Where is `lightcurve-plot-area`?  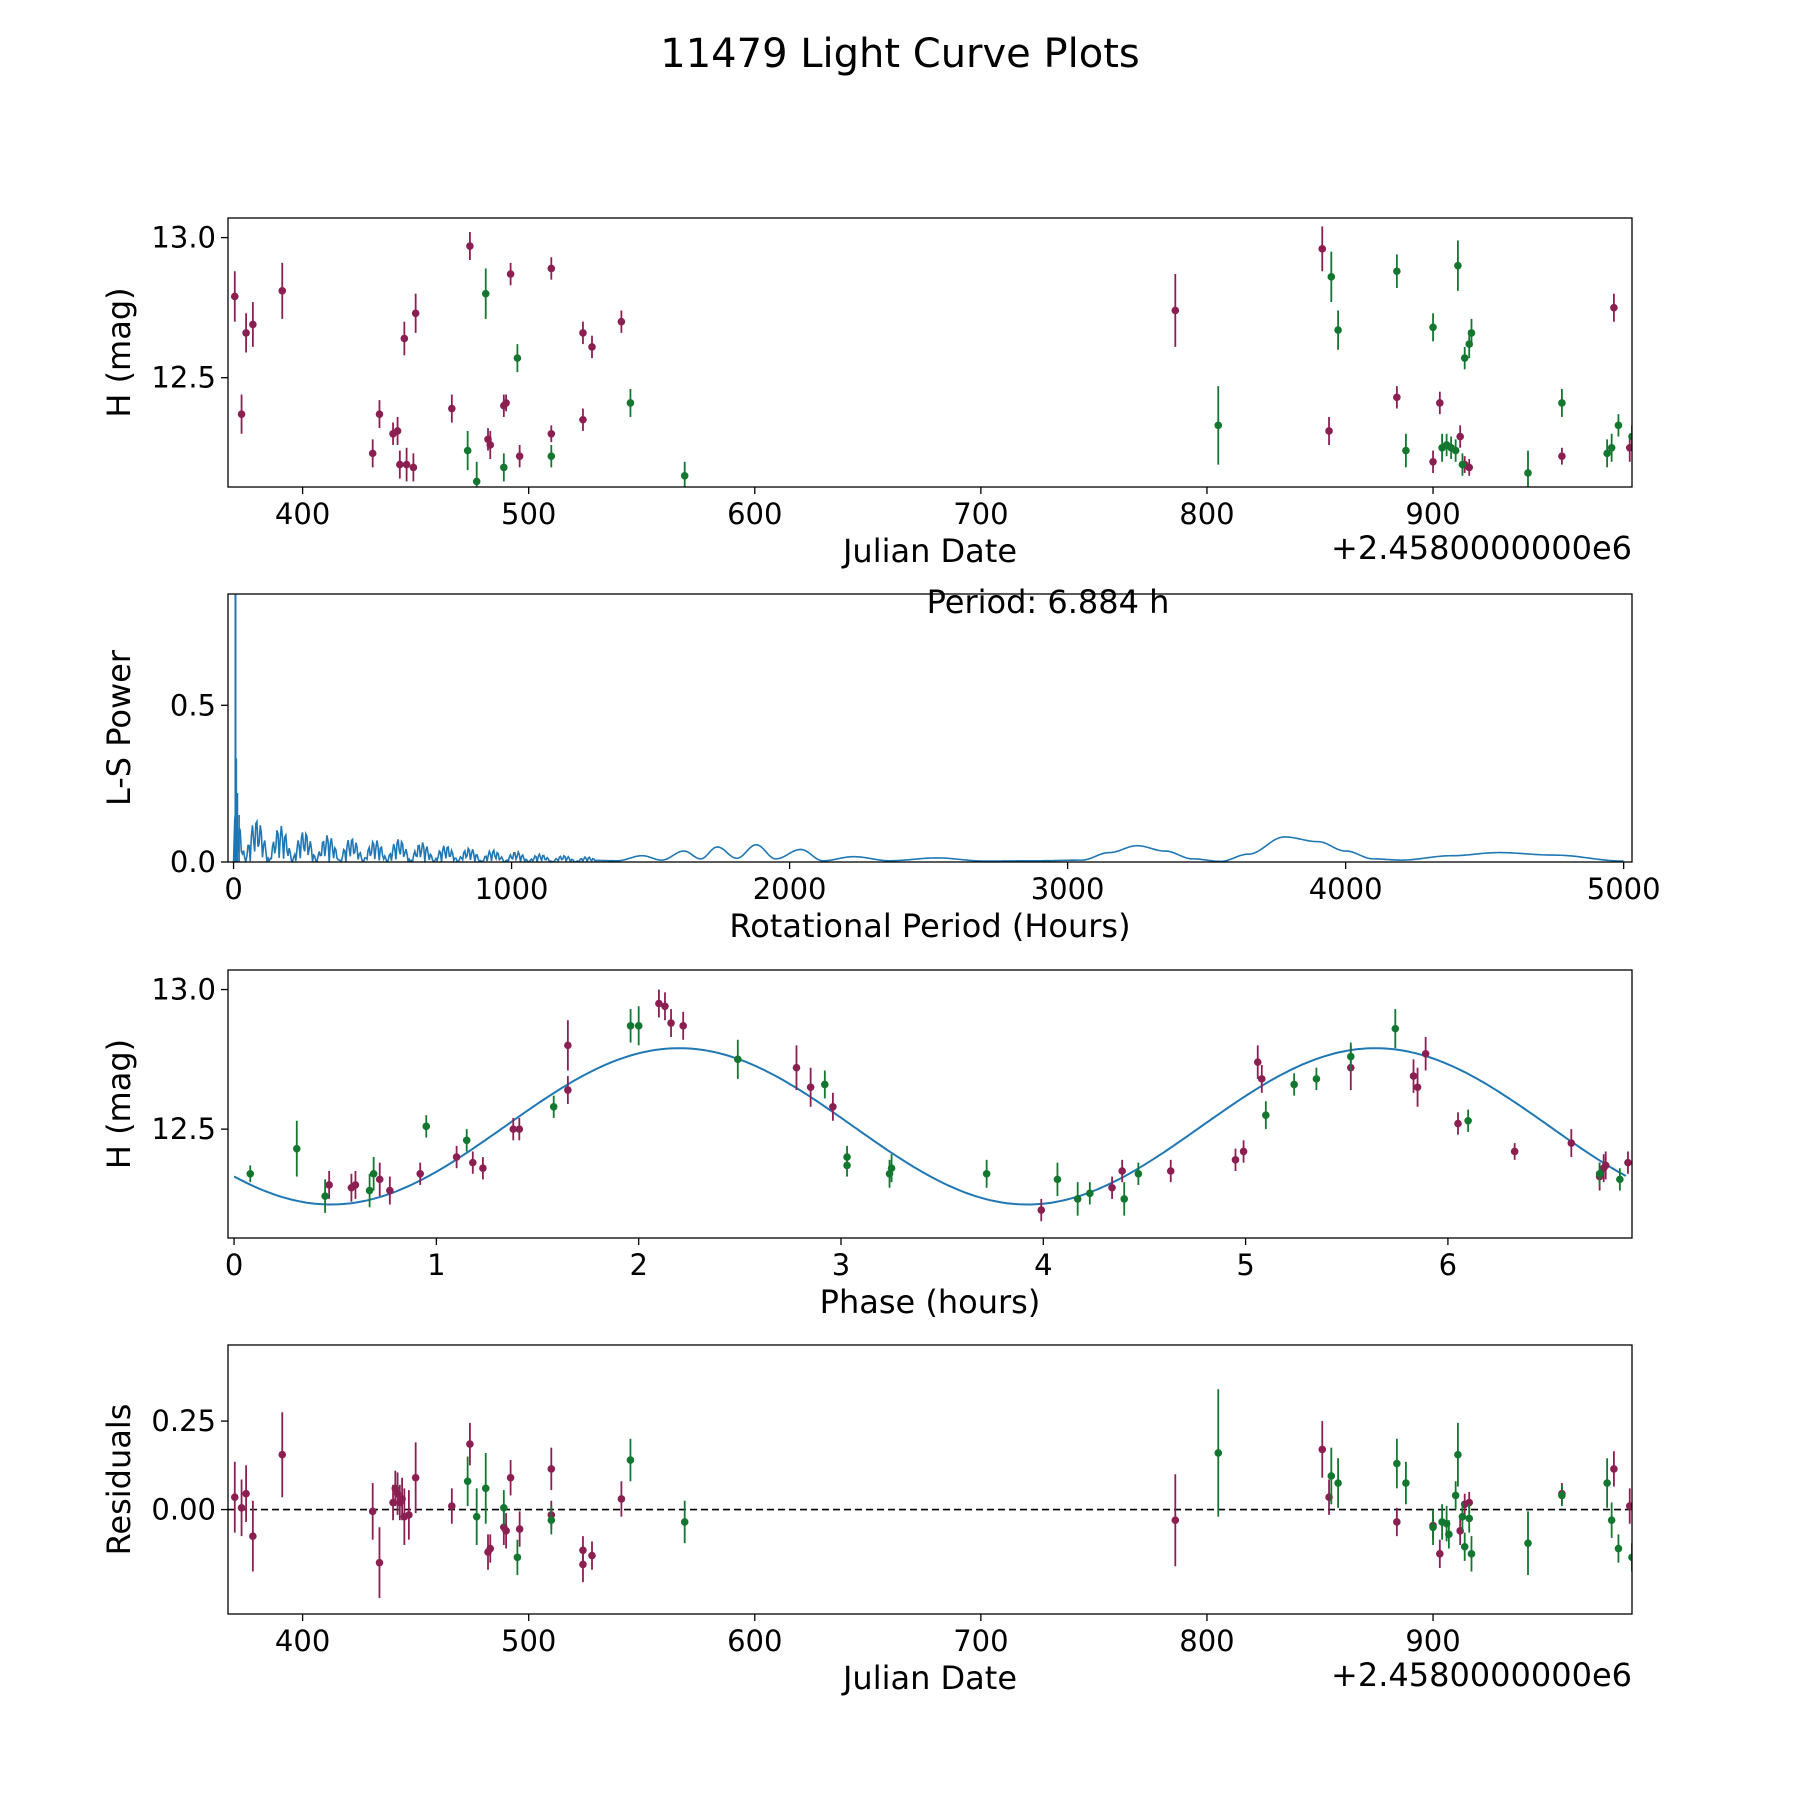 lightcurve-plot-area is located at coordinates (931, 356).